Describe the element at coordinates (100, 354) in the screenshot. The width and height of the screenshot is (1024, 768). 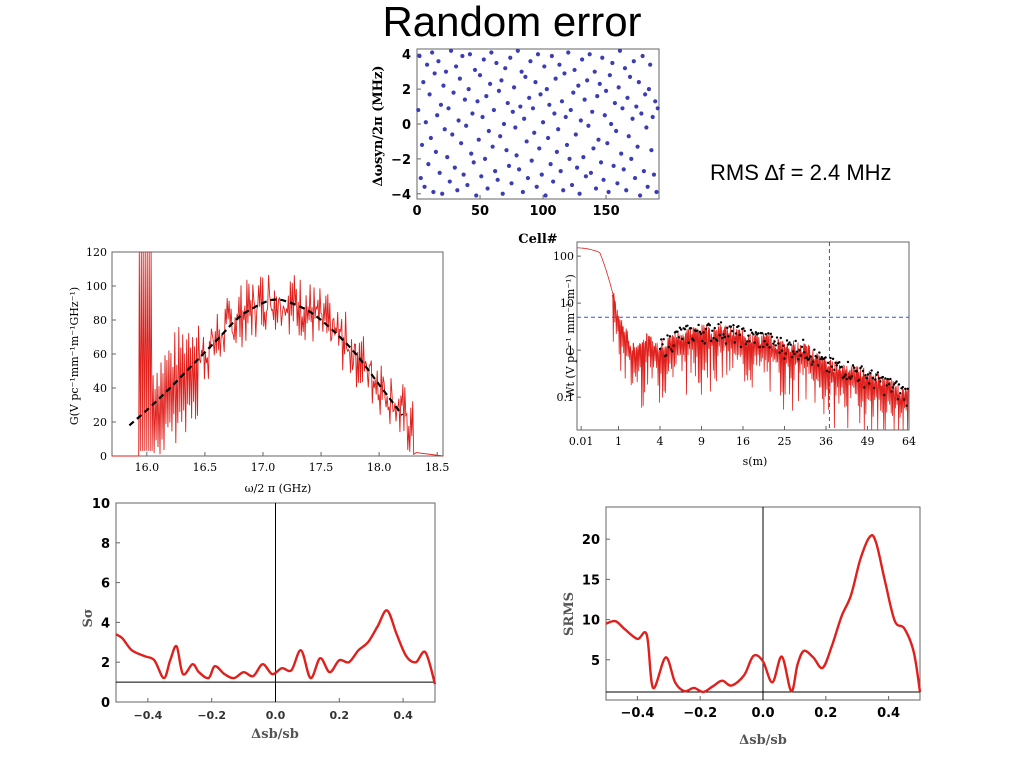
I see `y-tick-label: 60` at that location.